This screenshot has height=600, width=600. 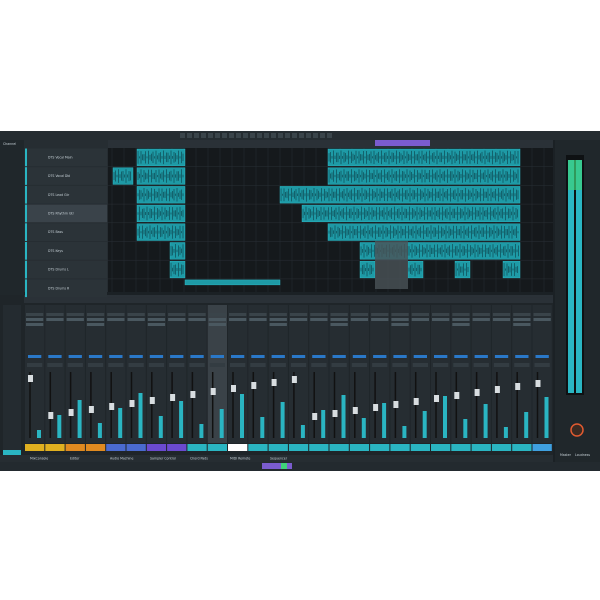 I want to click on bottom-tab: Chord Pads, so click(x=199, y=459).